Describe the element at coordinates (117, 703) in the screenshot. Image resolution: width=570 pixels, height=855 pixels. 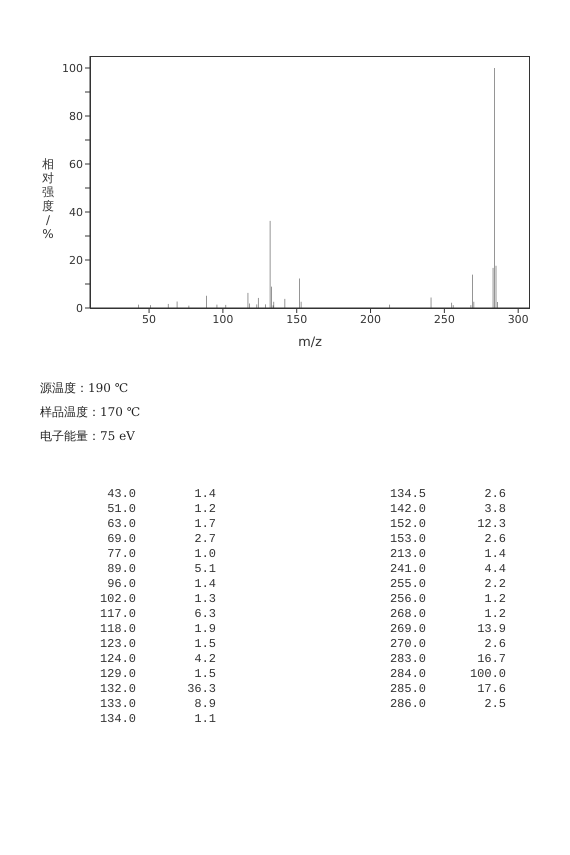
I see `text: 133.0` at that location.